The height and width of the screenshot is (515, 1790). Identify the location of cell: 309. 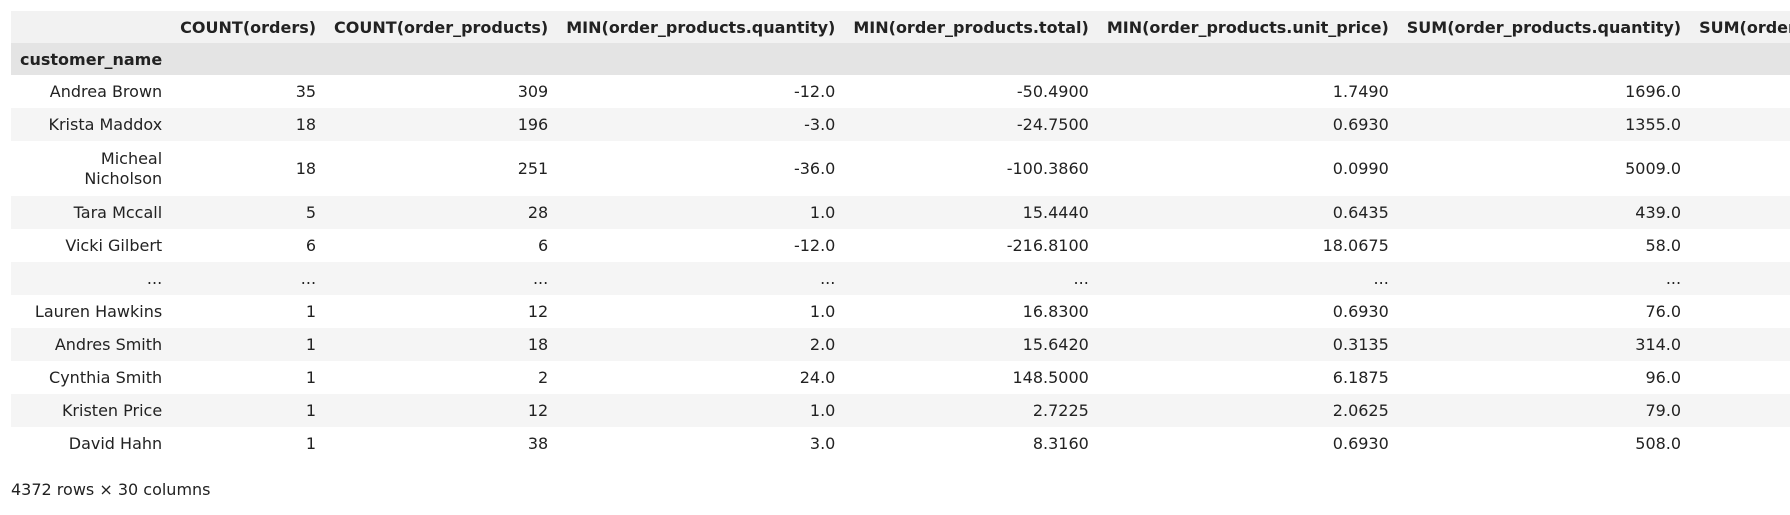
(533, 91).